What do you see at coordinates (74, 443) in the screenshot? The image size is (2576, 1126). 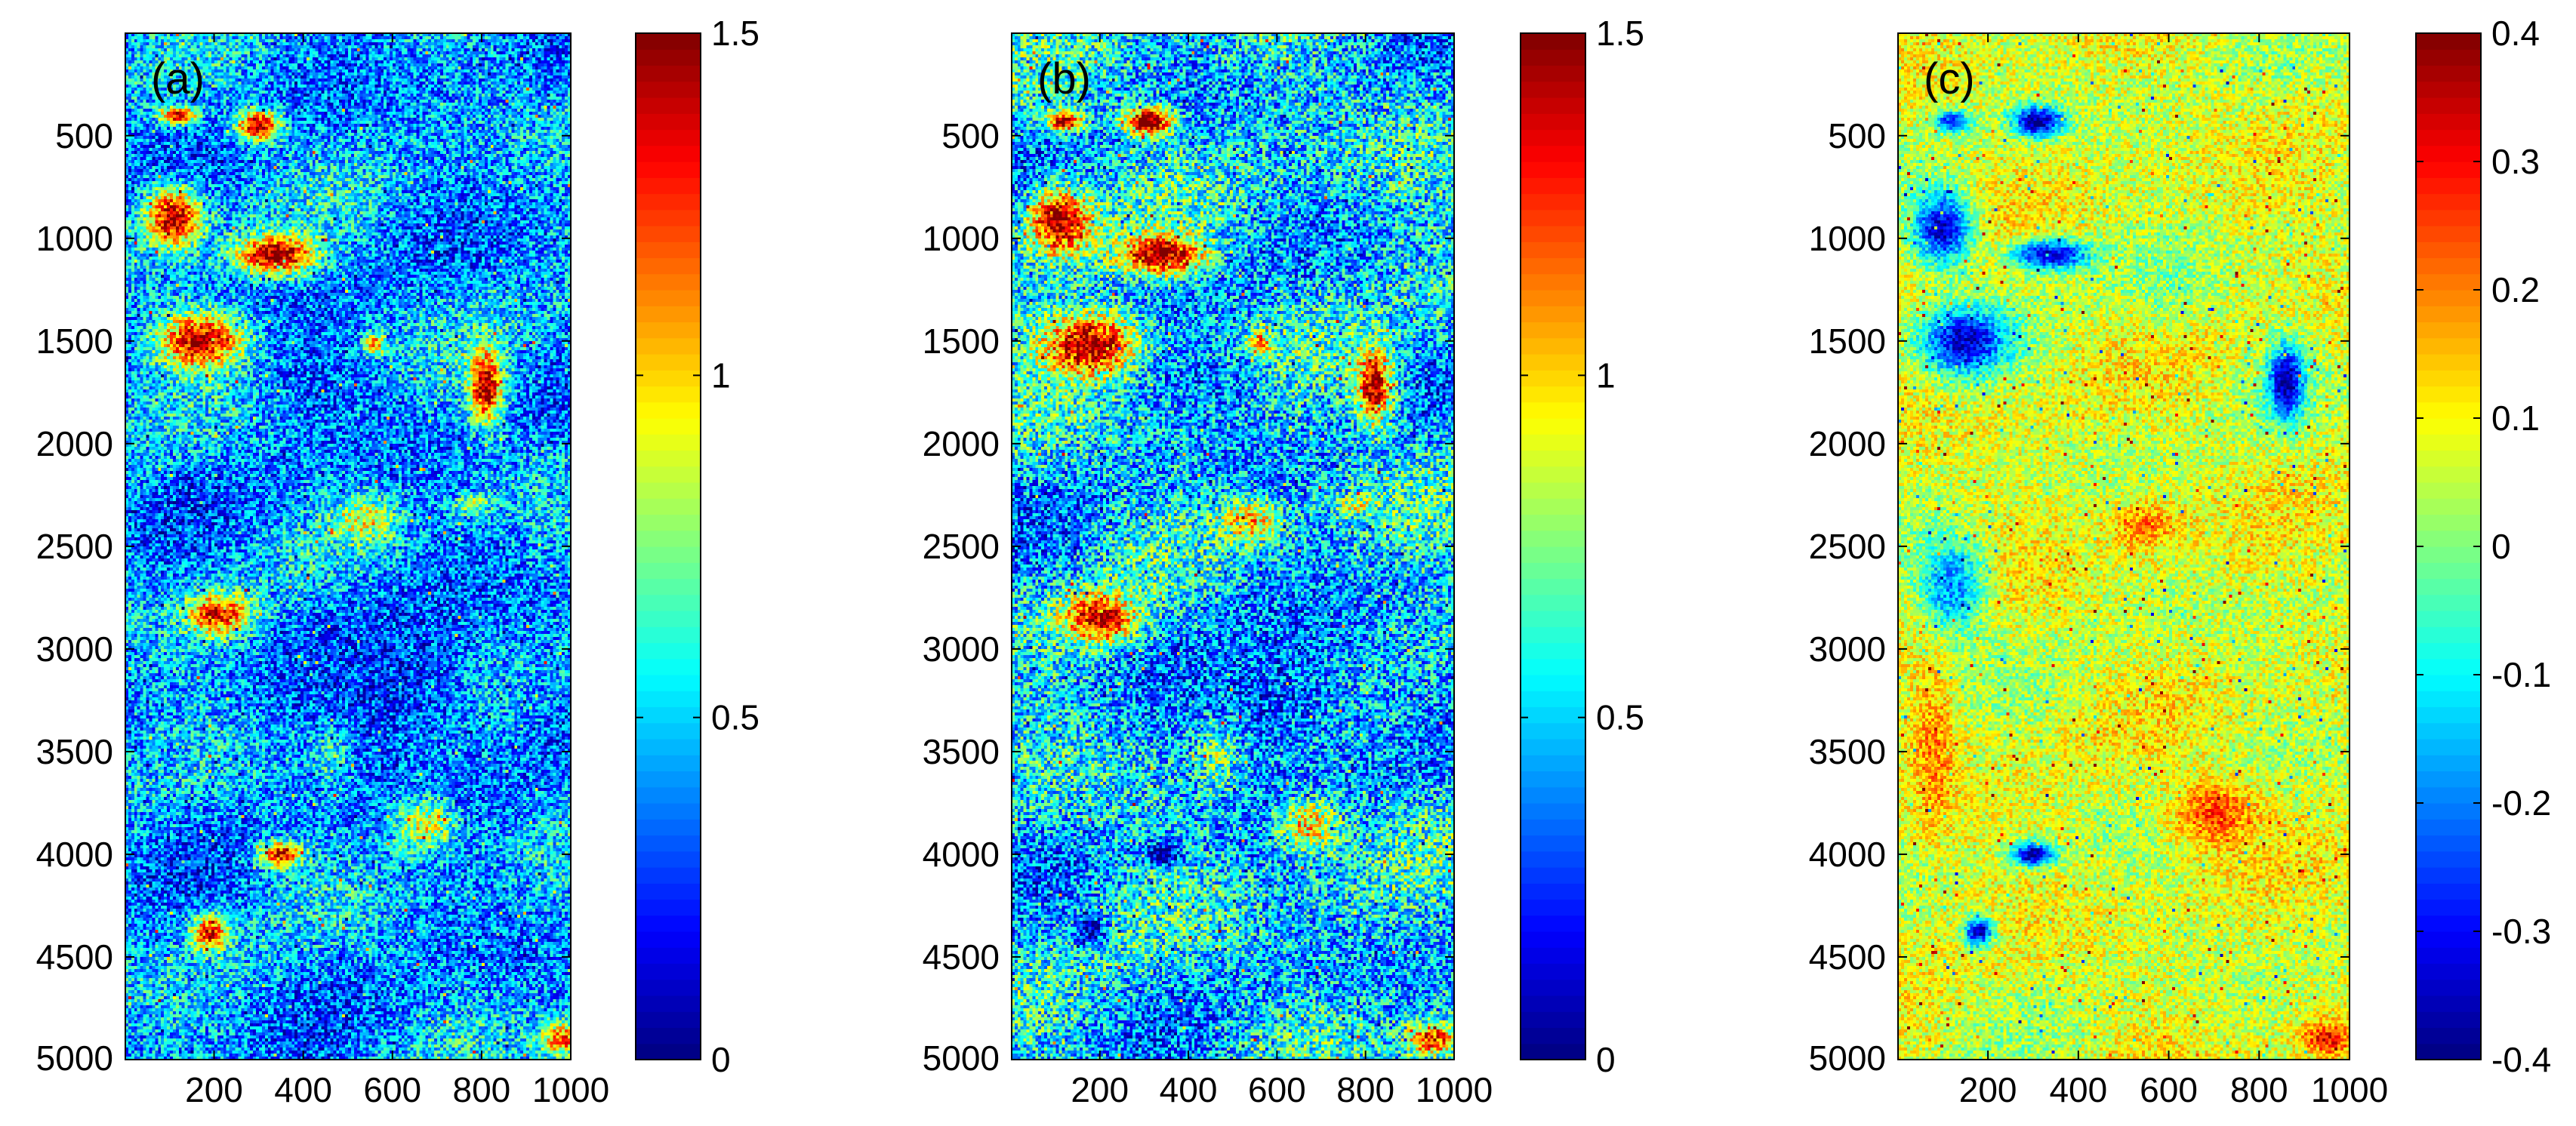 I see `y-tick-label: 2000` at bounding box center [74, 443].